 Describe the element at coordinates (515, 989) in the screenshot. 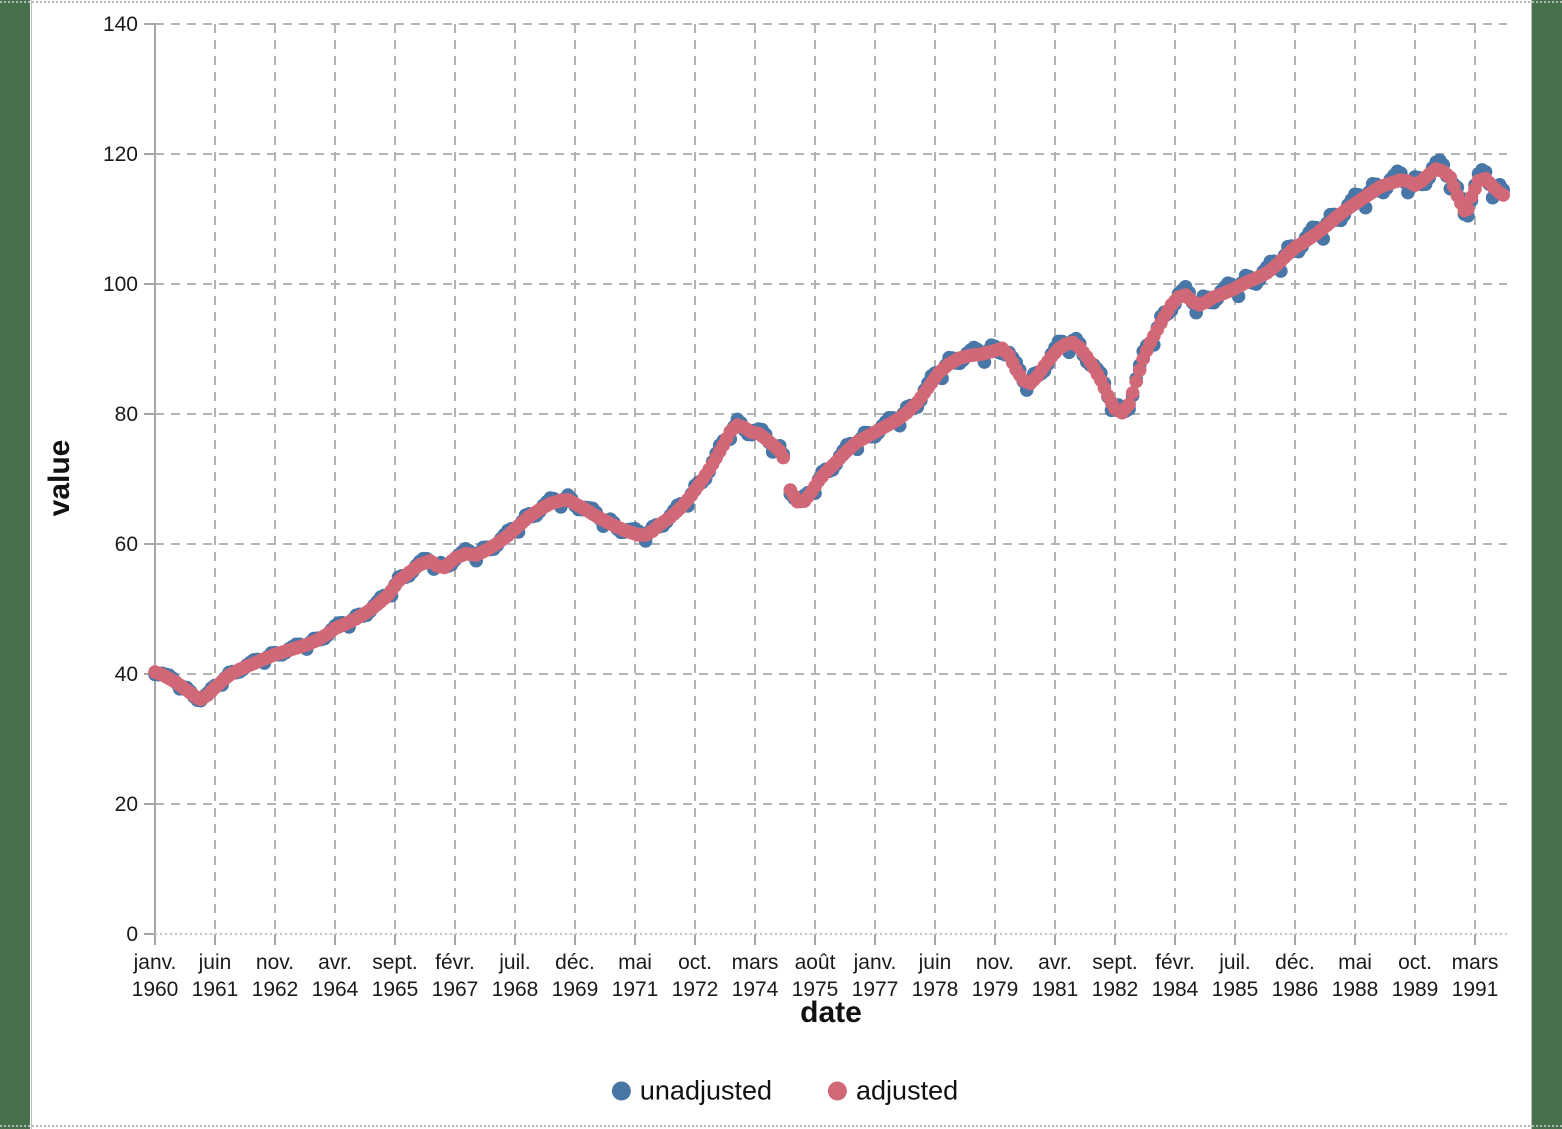

I see `svg-text: 1968` at that location.